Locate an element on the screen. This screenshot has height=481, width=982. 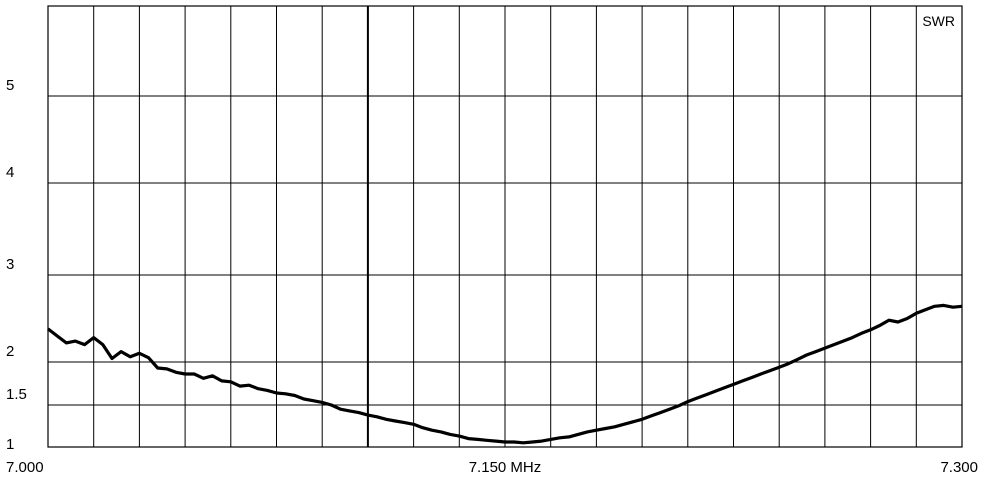
y-tick-label: 1 is located at coordinates (10, 444).